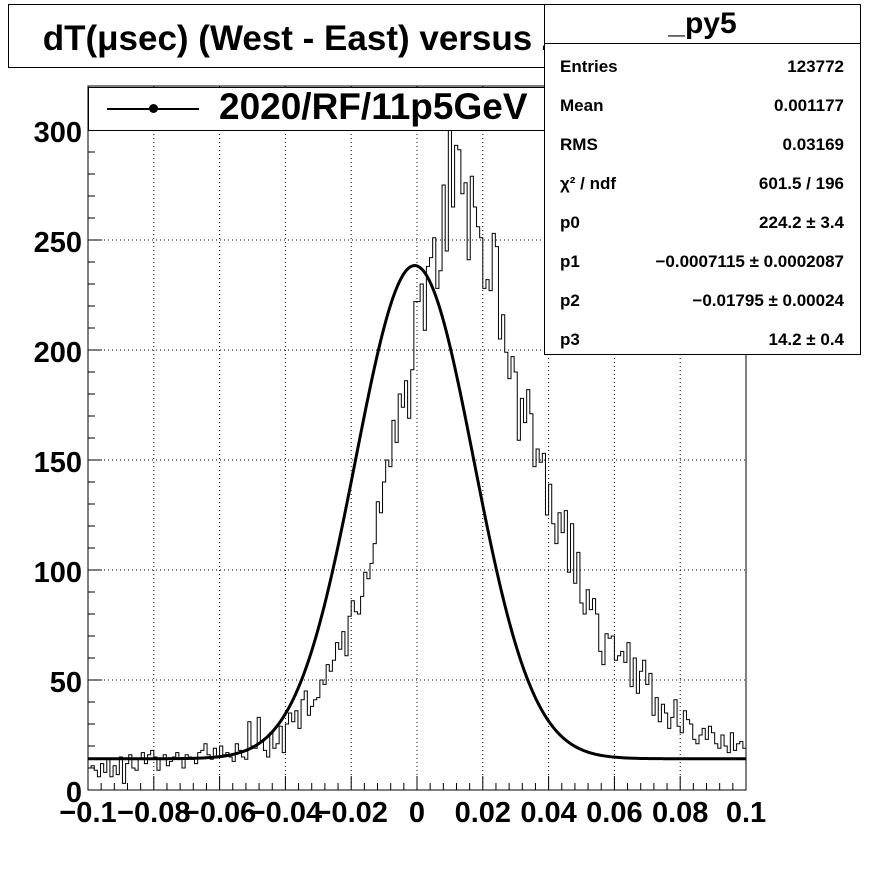  Describe the element at coordinates (702, 144) in the screenshot. I see `stats-row-rms: RMS 0.03169` at that location.